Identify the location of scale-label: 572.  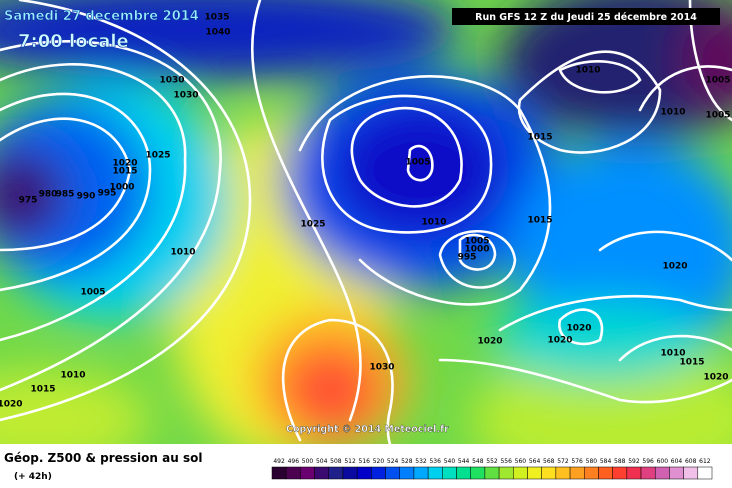
(563, 461).